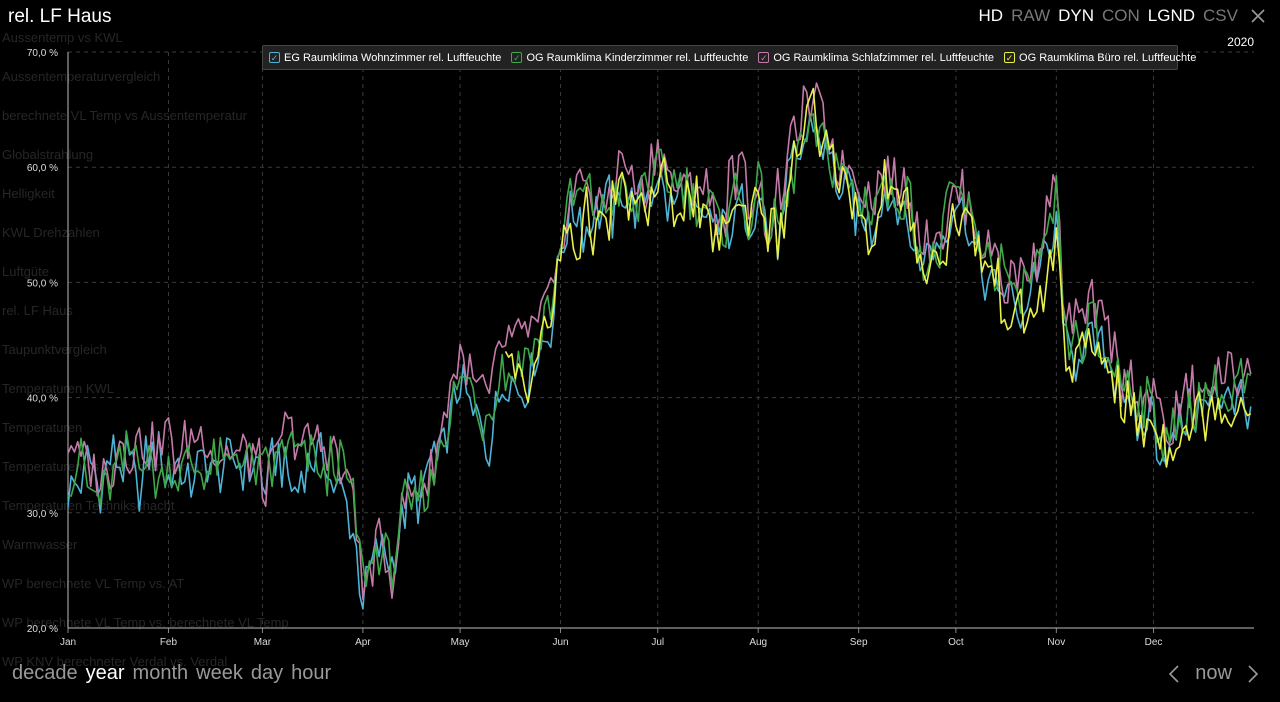  I want to click on legend-label: OG Raumklima Büro rel. Luftfeuchte, so click(1108, 57).